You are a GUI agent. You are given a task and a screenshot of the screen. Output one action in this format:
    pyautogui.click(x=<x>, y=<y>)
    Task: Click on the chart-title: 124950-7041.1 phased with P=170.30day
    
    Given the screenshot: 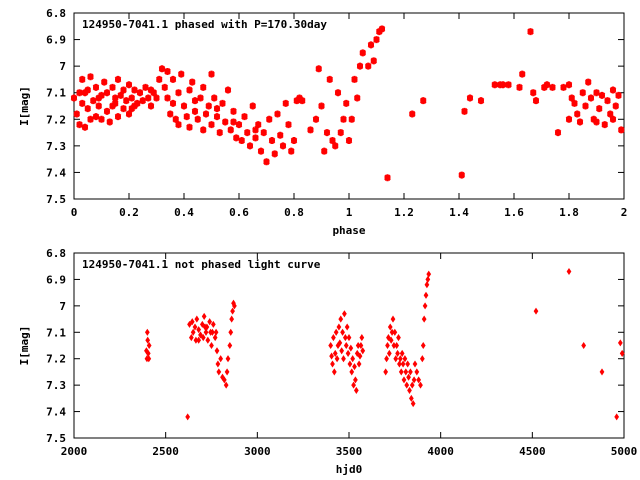 What is the action you would take?
    pyautogui.click(x=204, y=24)
    